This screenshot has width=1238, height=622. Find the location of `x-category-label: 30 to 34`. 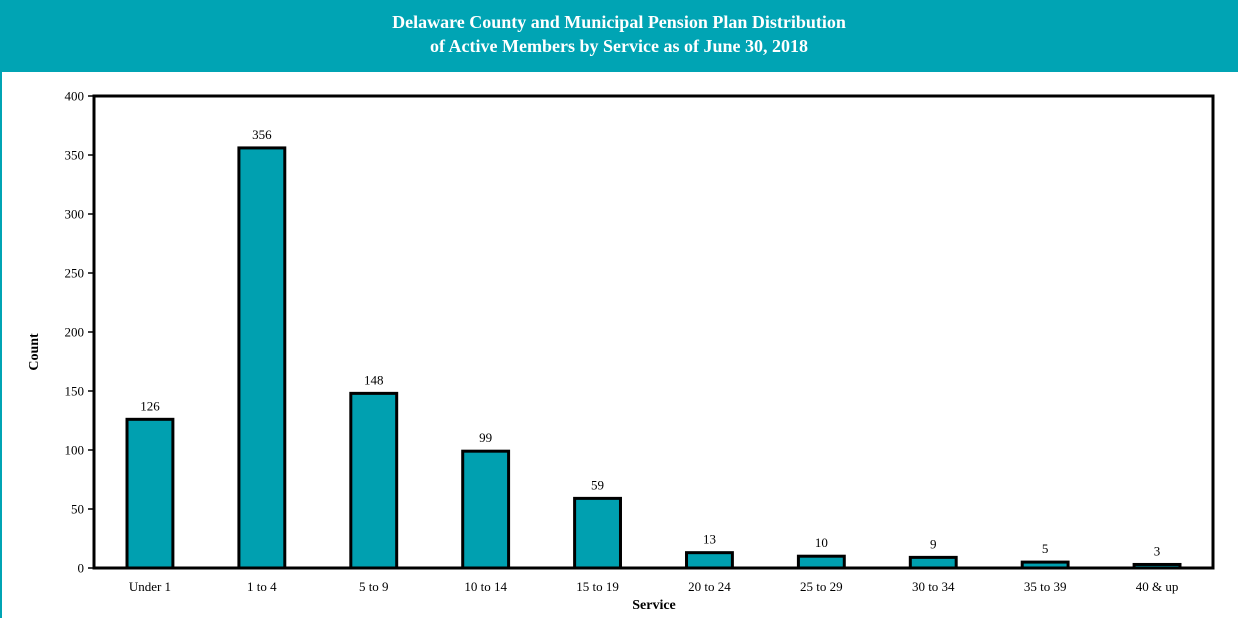

x-category-label: 30 to 34 is located at coordinates (933, 586).